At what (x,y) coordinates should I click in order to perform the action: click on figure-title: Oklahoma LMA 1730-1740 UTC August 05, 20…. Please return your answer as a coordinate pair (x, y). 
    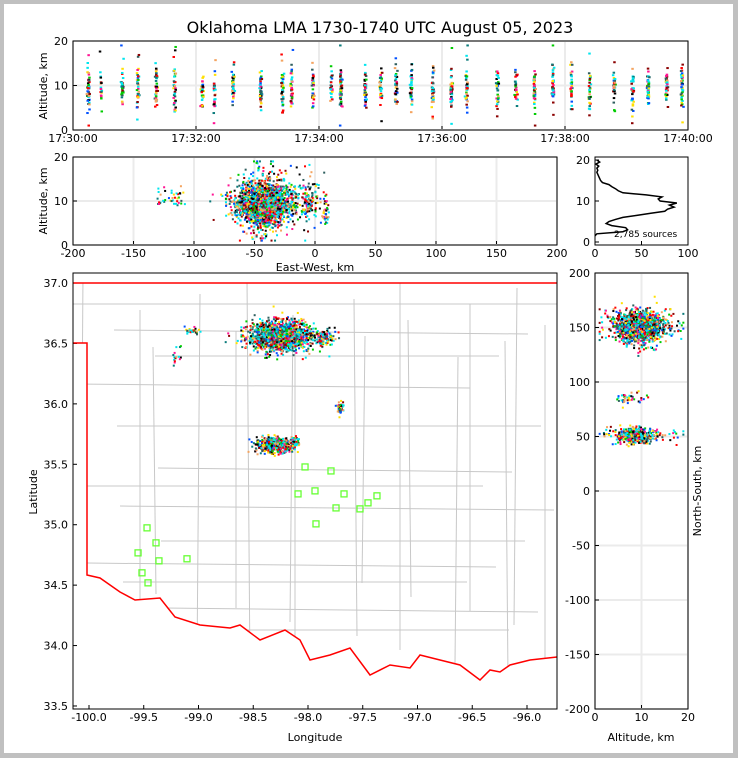
    Looking at the image, I should click on (380, 27).